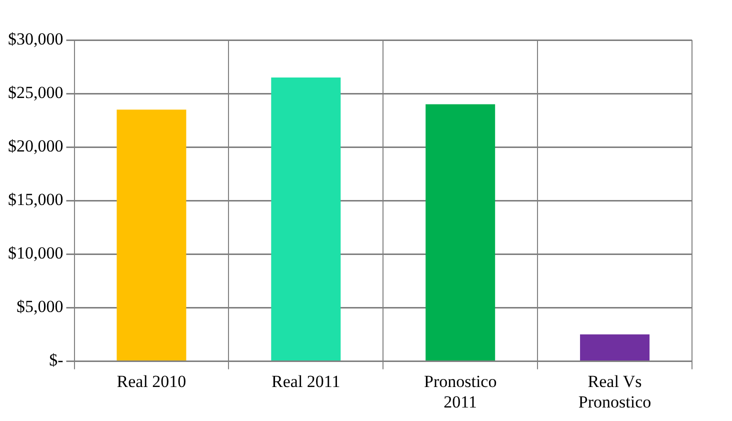 The image size is (732, 421). What do you see at coordinates (56, 360) in the screenshot?
I see `y-tick-label: $-` at bounding box center [56, 360].